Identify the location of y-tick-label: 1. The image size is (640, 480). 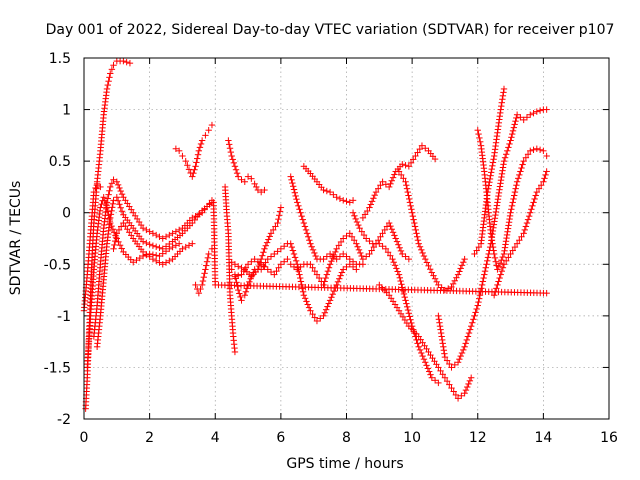
(66, 111).